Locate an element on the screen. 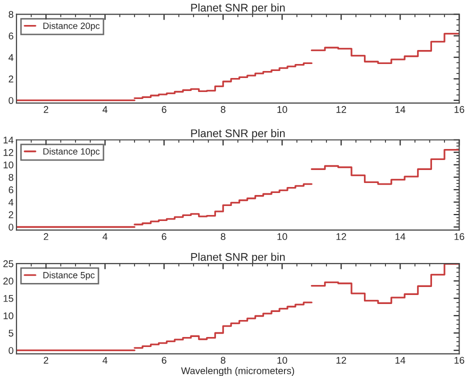 This screenshot has width=471, height=376. legend-label: Distance 20pc is located at coordinates (71, 26).